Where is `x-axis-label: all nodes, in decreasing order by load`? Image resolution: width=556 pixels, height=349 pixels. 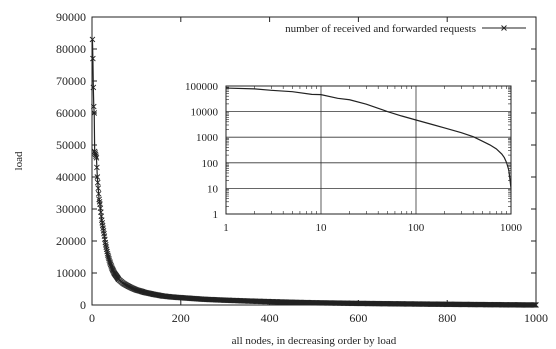 x-axis-label: all nodes, in decreasing order by load is located at coordinates (314, 341).